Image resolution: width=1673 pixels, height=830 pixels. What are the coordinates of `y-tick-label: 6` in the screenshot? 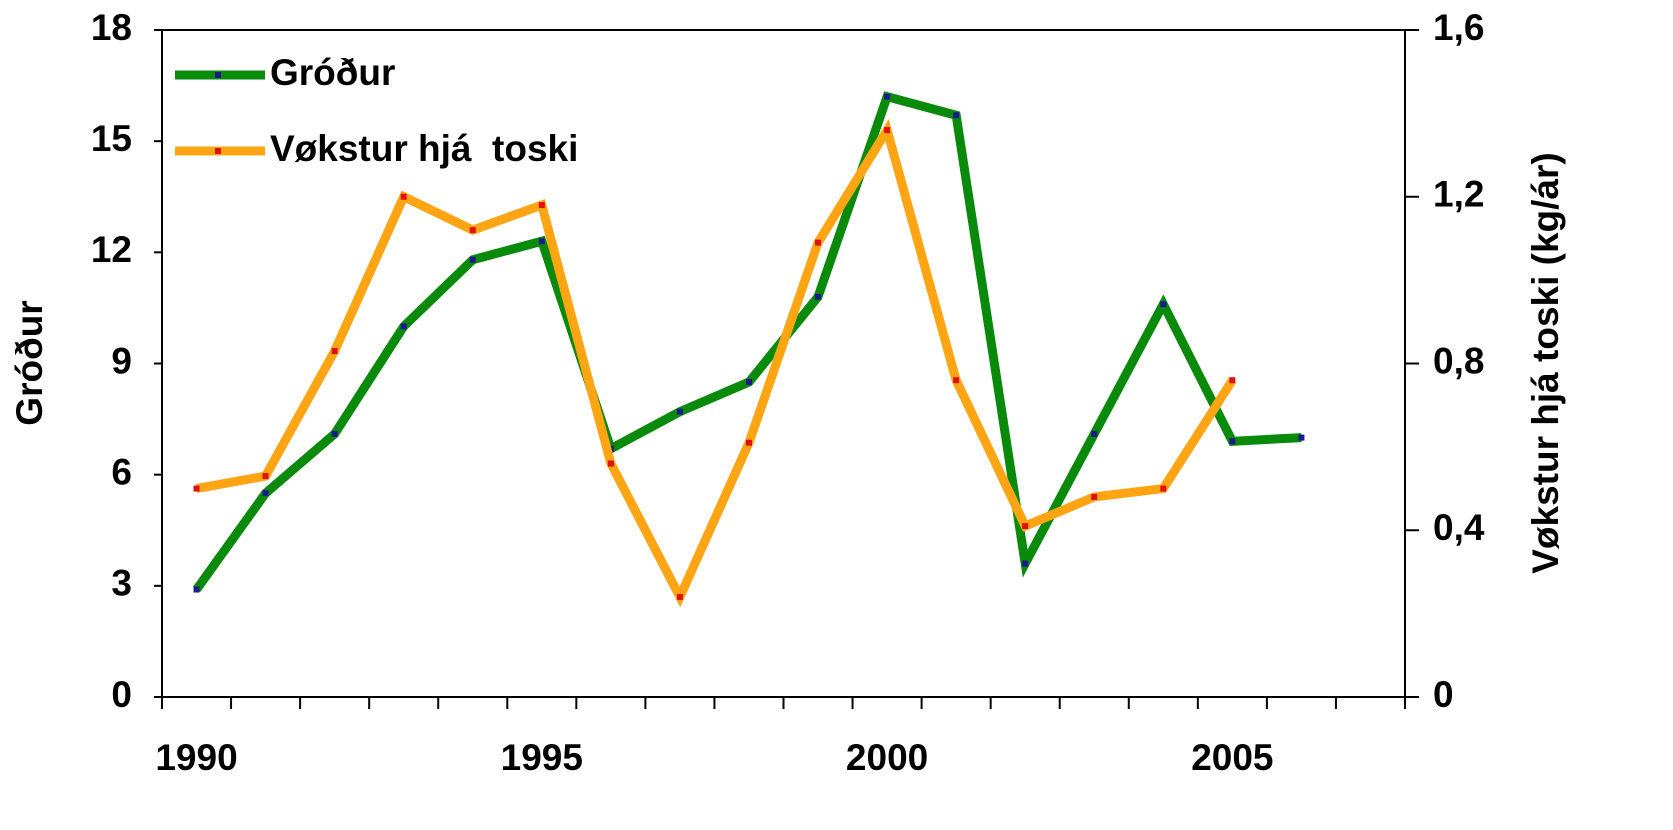 It's located at (121, 471).